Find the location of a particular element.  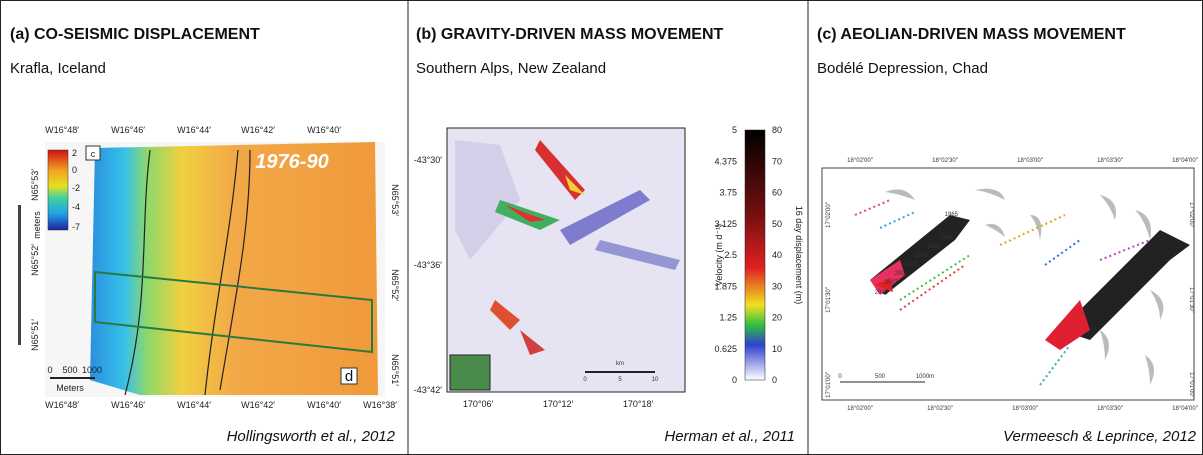

inset-letter: c is located at coordinates (93, 154).